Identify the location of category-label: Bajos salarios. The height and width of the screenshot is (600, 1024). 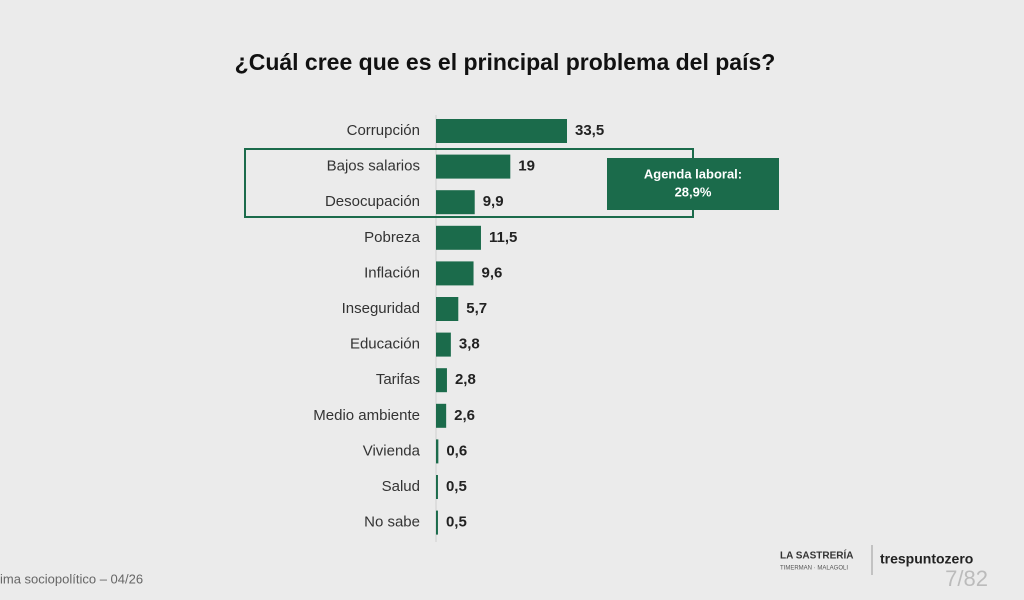
(373, 166).